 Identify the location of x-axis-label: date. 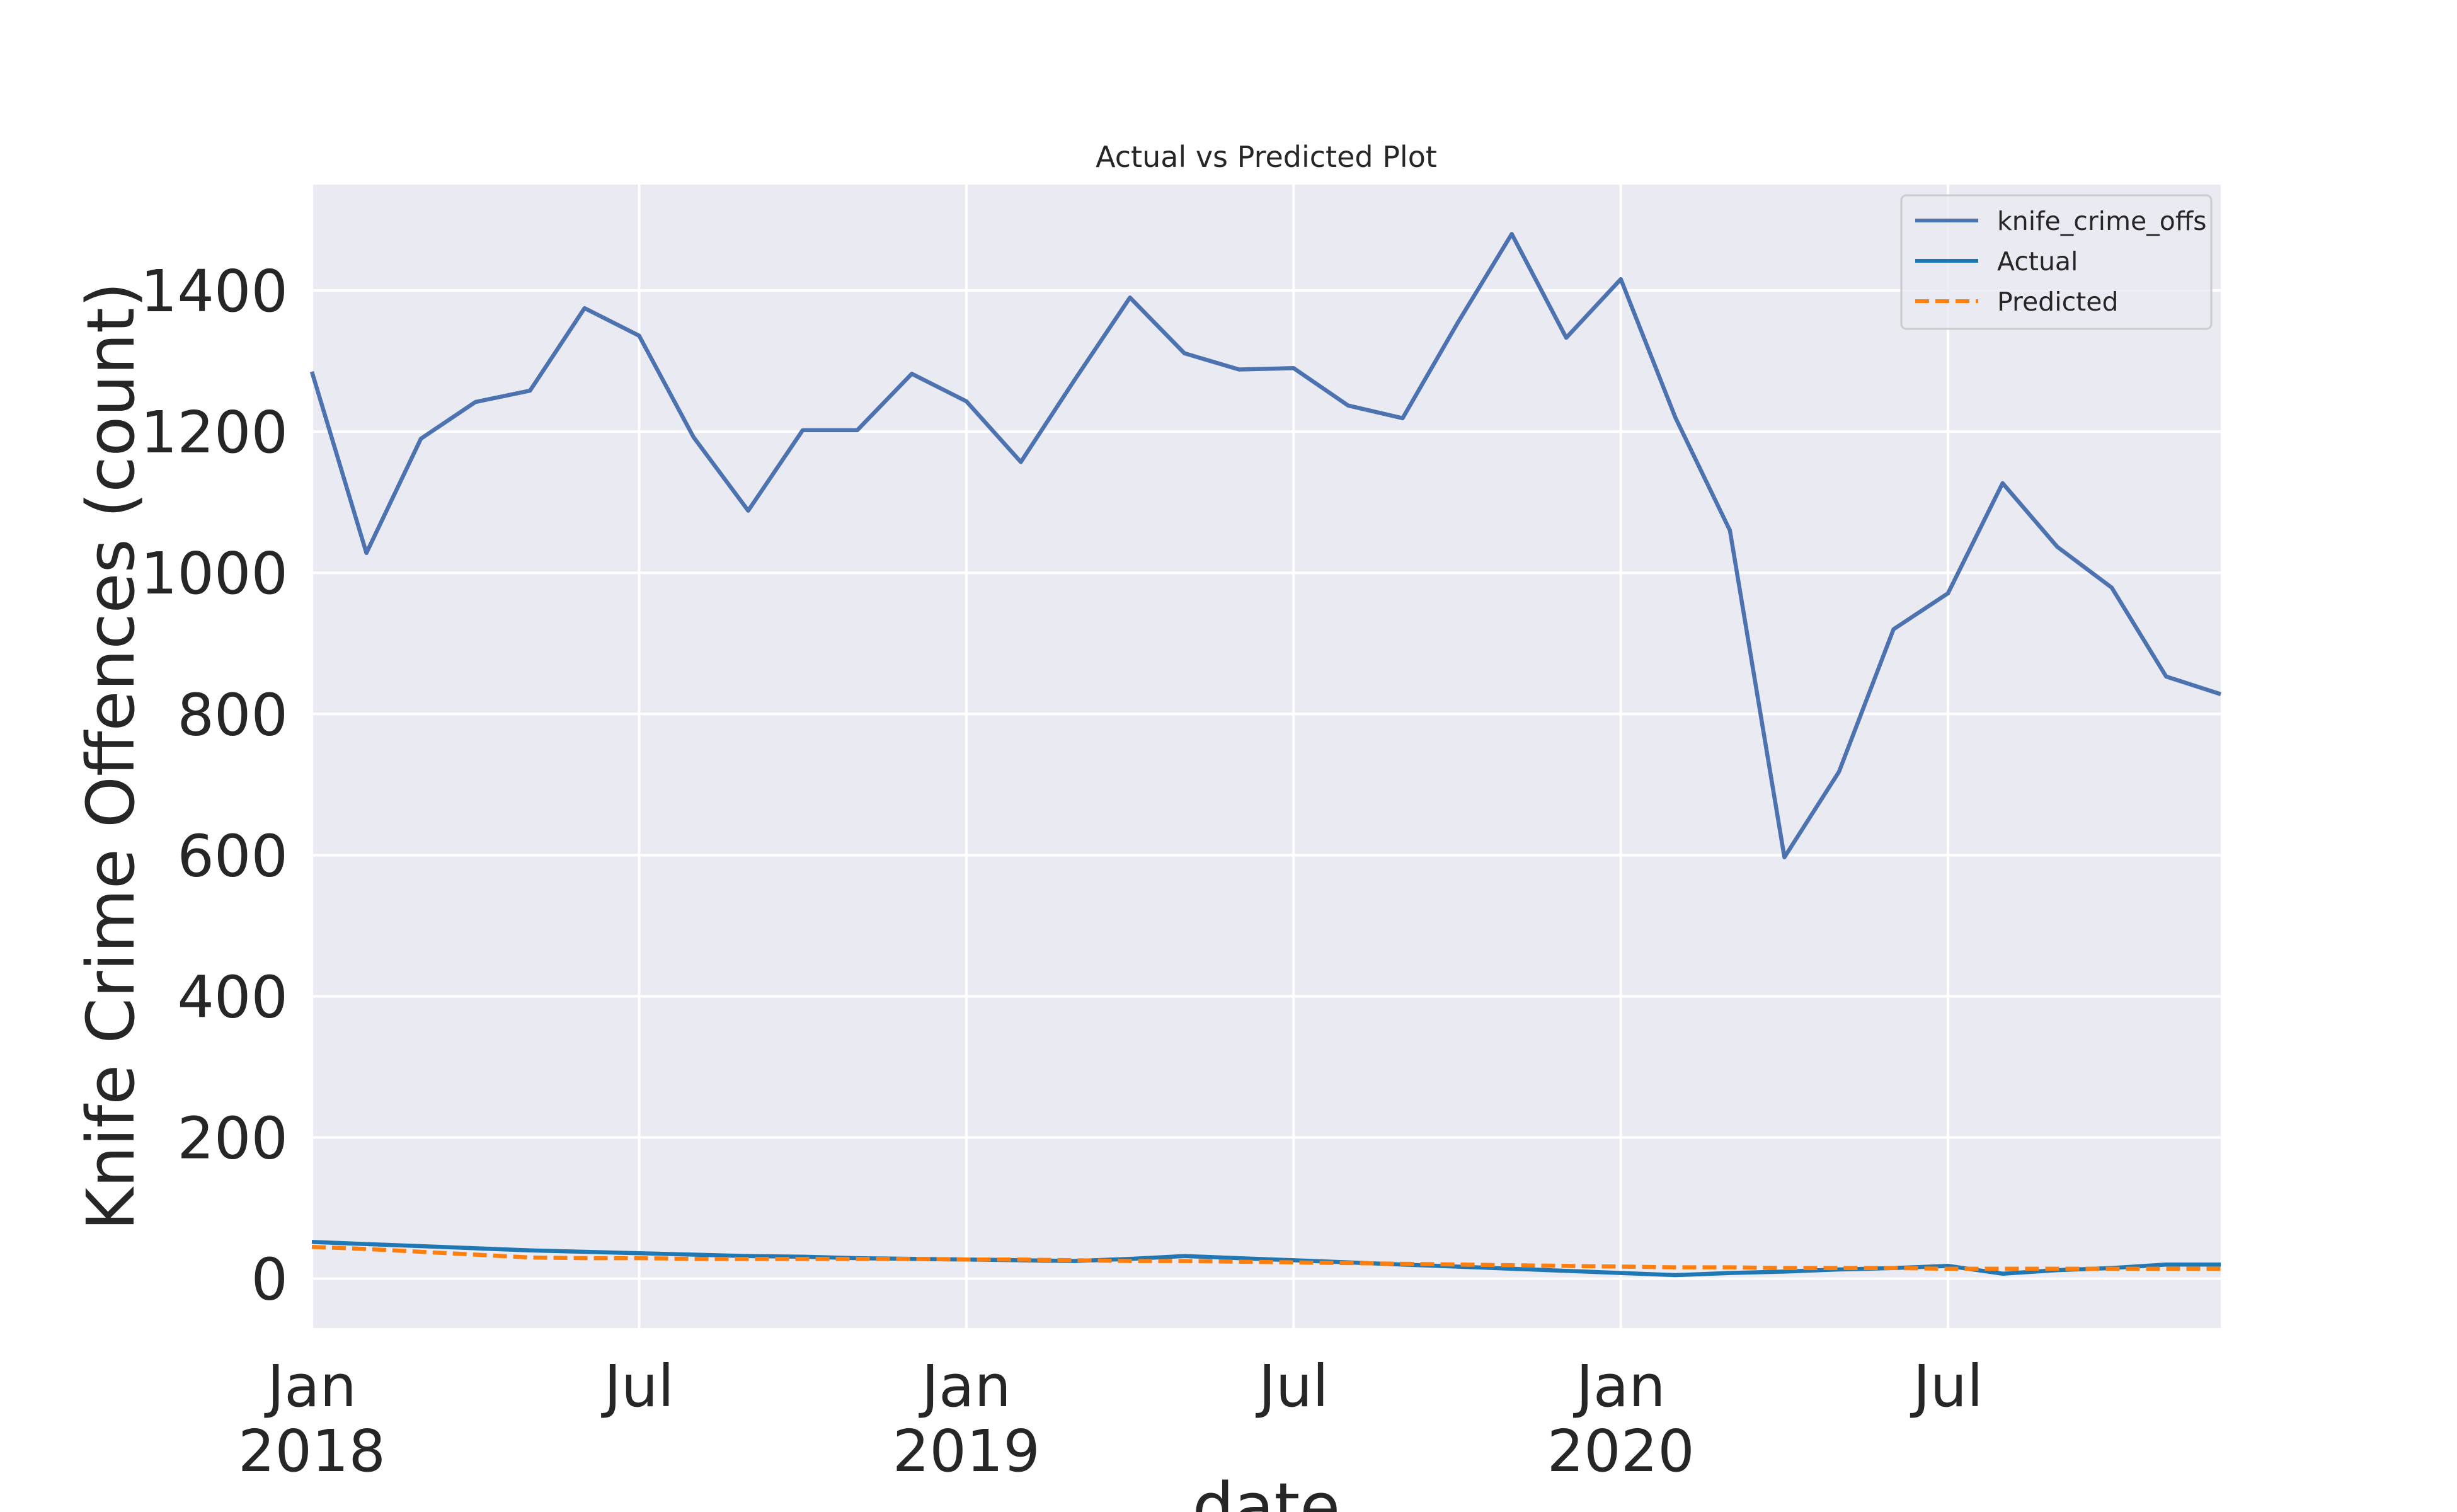
(1267, 1490).